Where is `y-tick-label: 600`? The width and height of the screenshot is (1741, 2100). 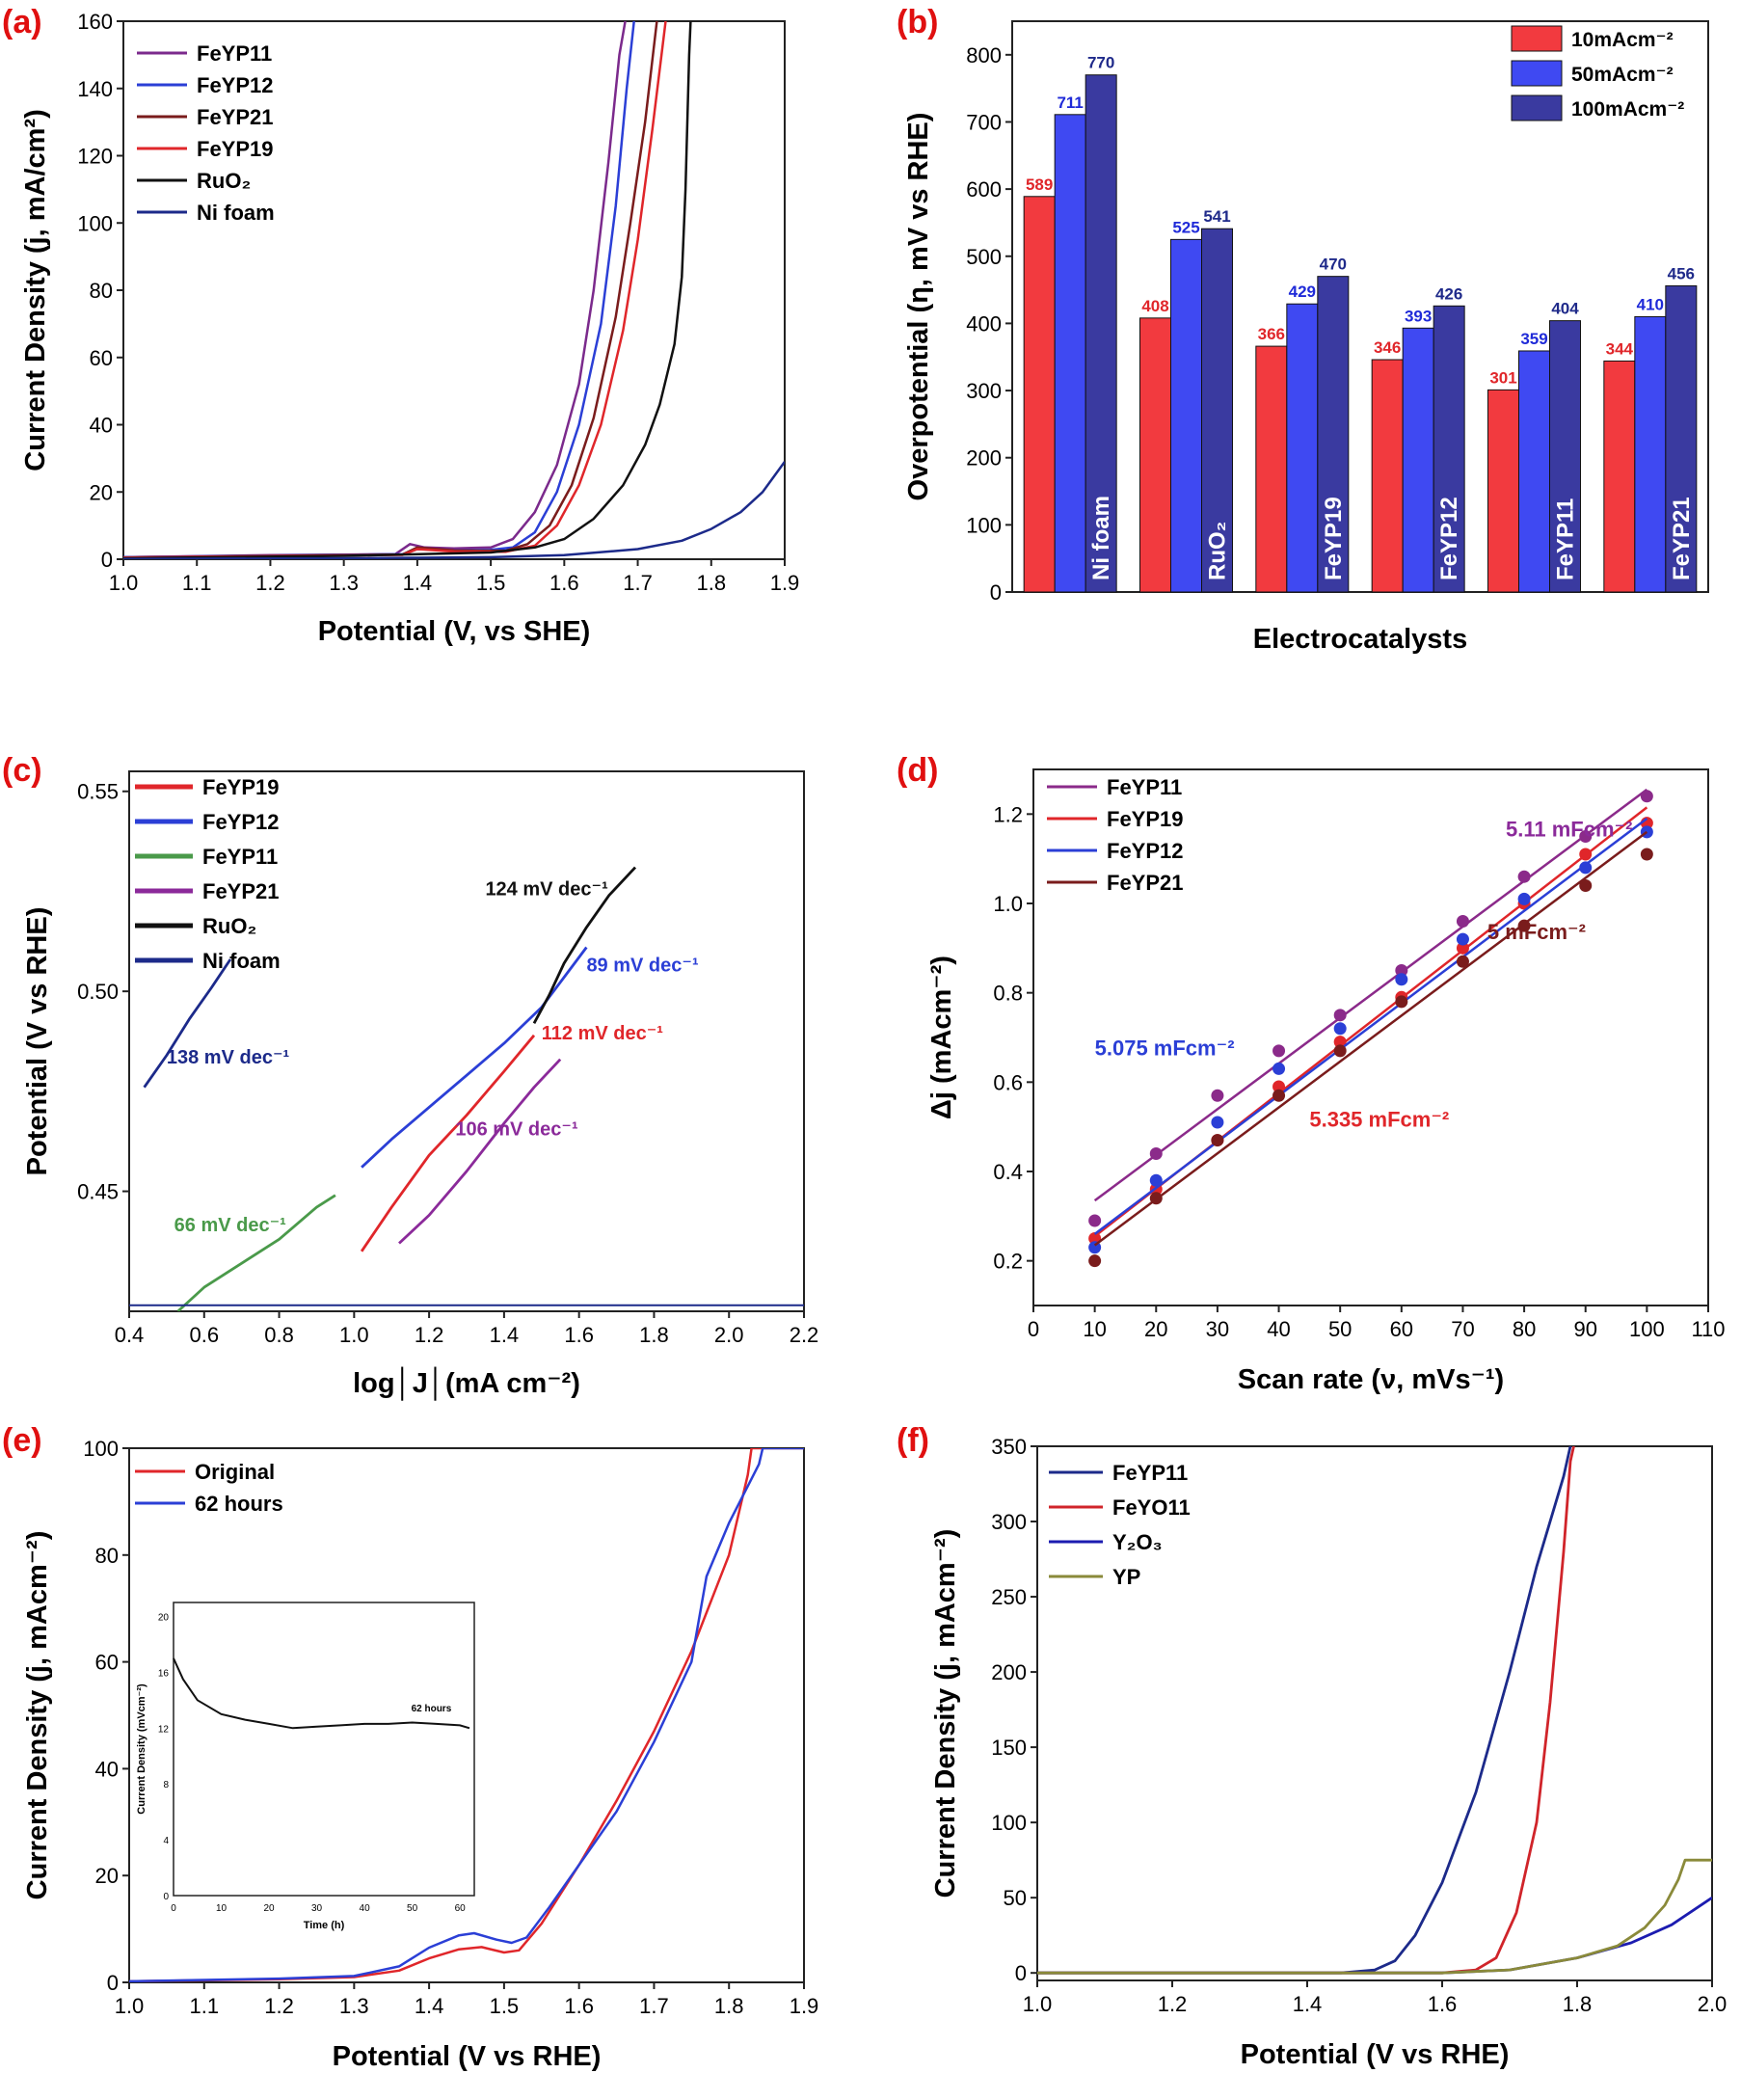 y-tick-label: 600 is located at coordinates (984, 189).